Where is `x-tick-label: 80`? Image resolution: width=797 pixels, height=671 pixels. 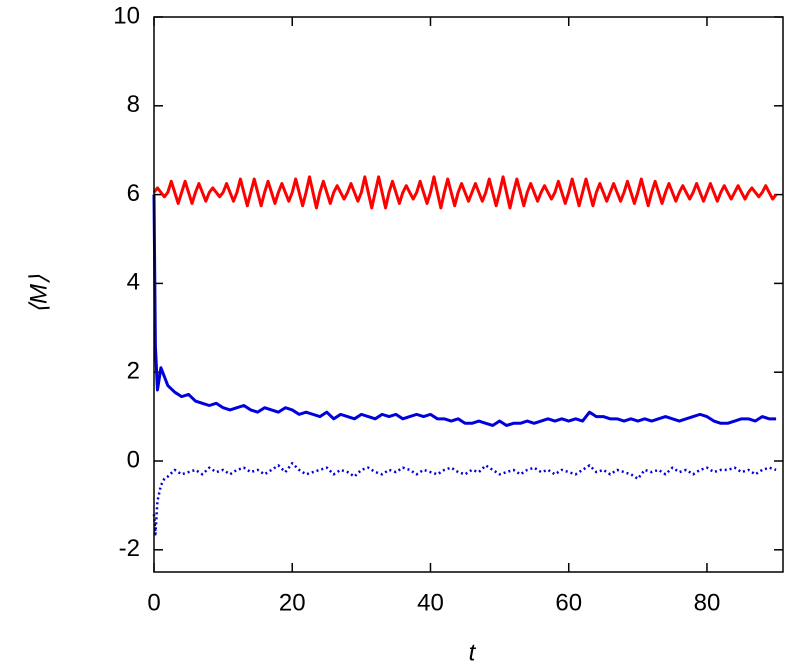
x-tick-label: 80 is located at coordinates (707, 602).